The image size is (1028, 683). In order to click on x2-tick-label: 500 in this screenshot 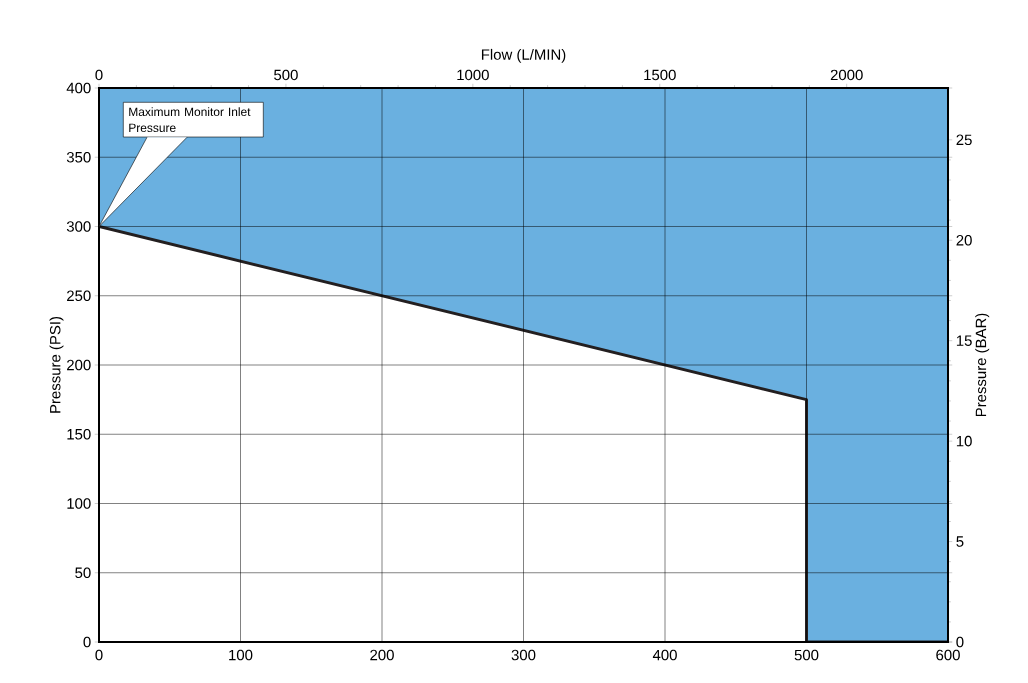, I will do `click(286, 75)`.